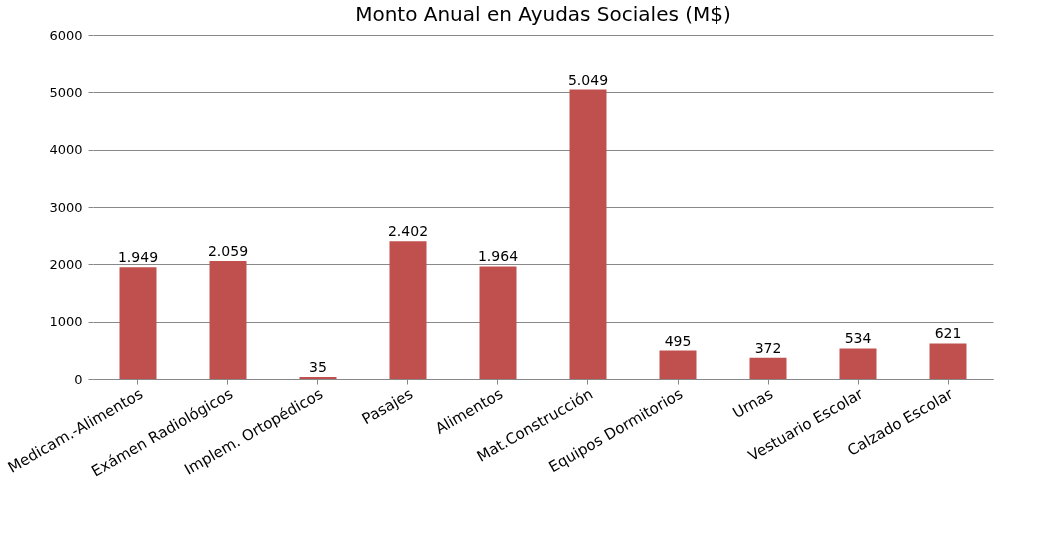 The width and height of the screenshot is (1049, 550). What do you see at coordinates (948, 333) in the screenshot?
I see `data-label: 621` at bounding box center [948, 333].